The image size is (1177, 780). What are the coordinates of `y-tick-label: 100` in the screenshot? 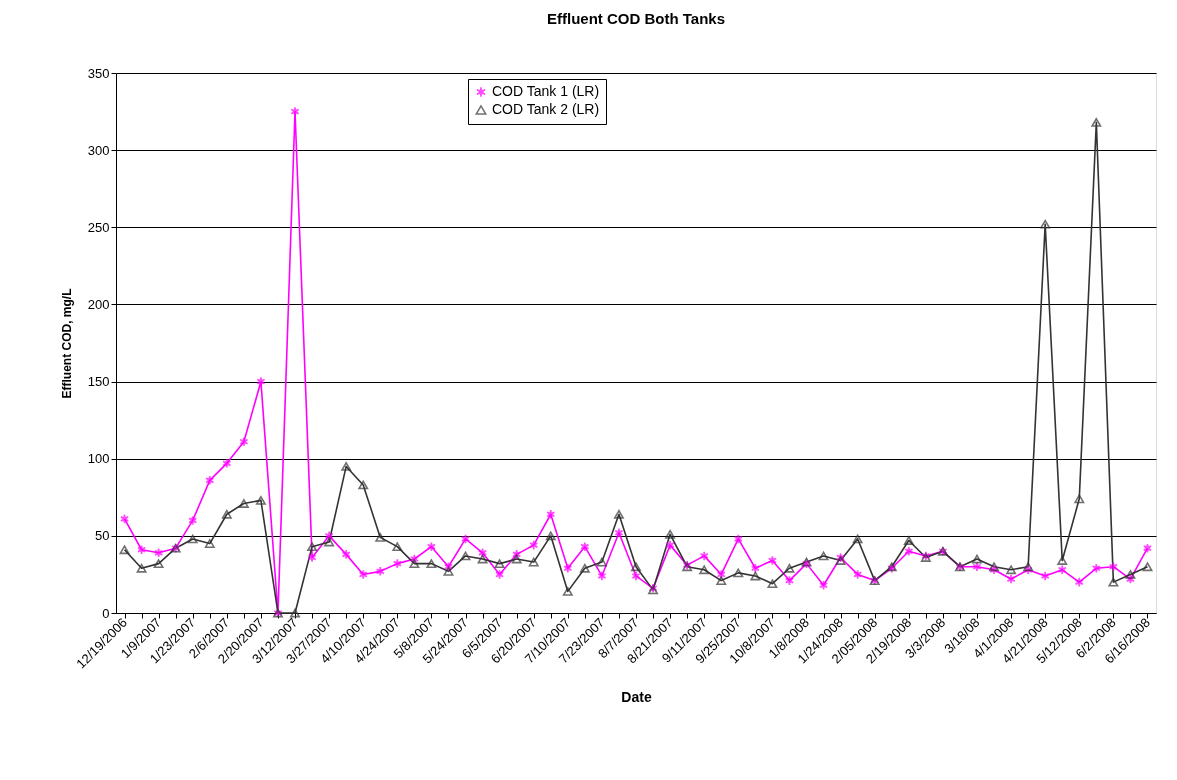 It's located at (98, 459).